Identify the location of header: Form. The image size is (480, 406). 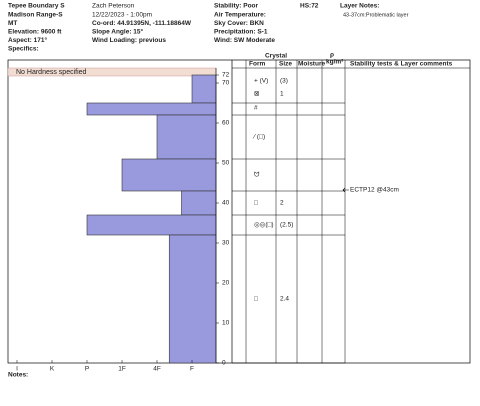
(257, 64).